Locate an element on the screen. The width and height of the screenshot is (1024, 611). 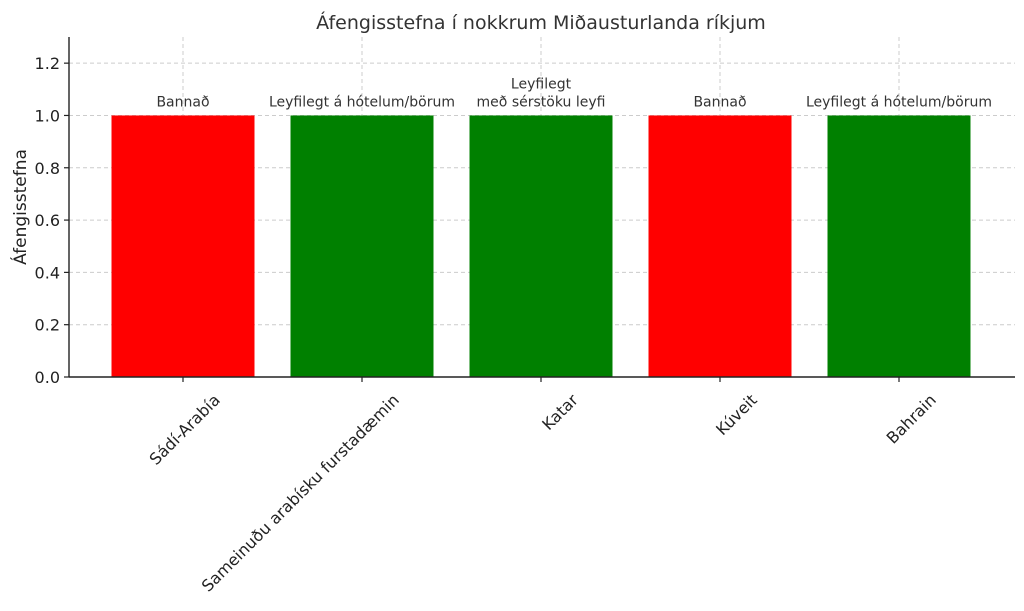
x-tick-label: Sameinuðu arabísku furstadæmin is located at coordinates (300, 492).